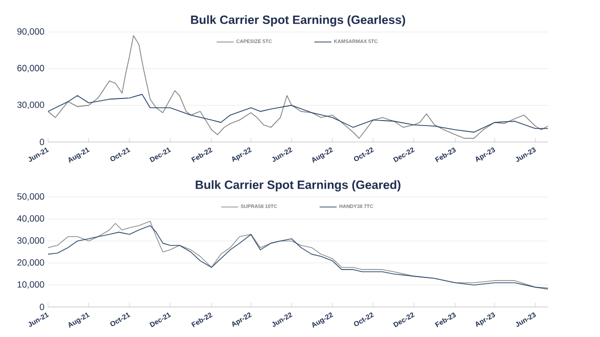 The height and width of the screenshot is (337, 600). I want to click on chart-title: Bulk Carrier Spot Earnings (Gearless), so click(298, 20).